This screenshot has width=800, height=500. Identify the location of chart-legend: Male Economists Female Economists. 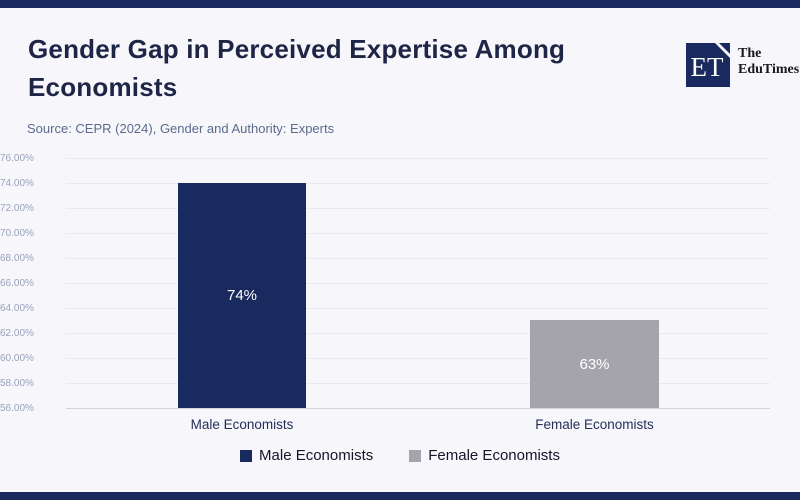
(400, 455).